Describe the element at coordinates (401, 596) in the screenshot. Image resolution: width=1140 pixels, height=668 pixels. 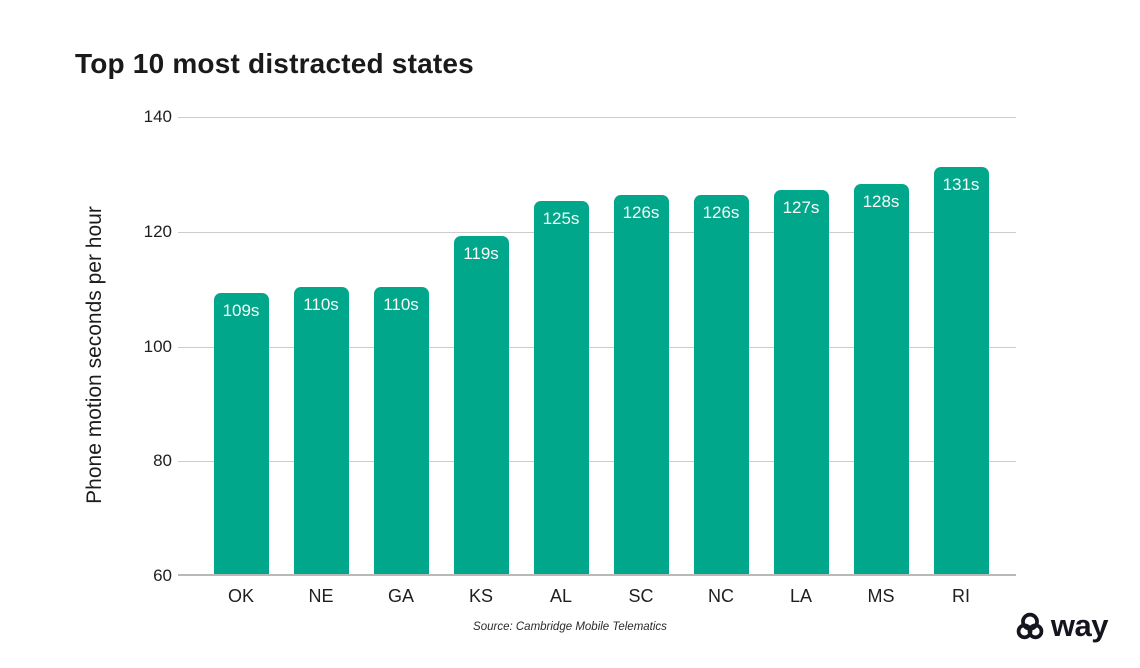
I see `x-tick-label-GA: GA` at that location.